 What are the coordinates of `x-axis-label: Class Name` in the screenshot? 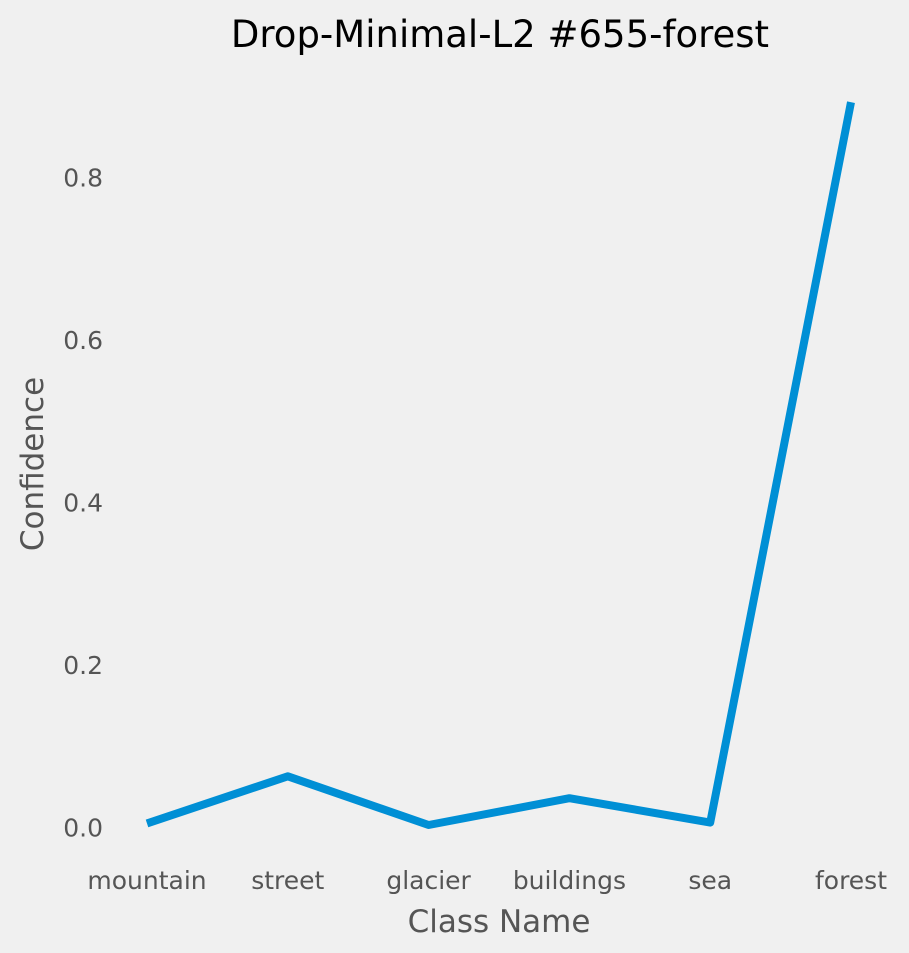 It's located at (499, 922).